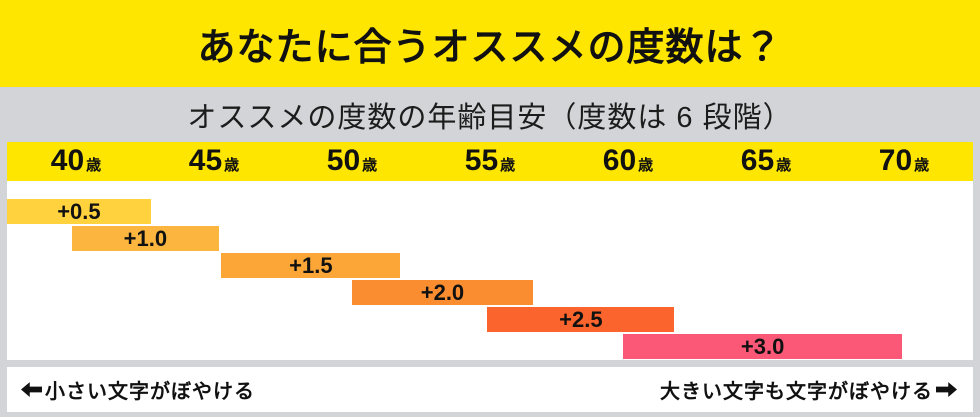 The image size is (980, 417). I want to click on power-bar-label: +2.5, so click(581, 319).